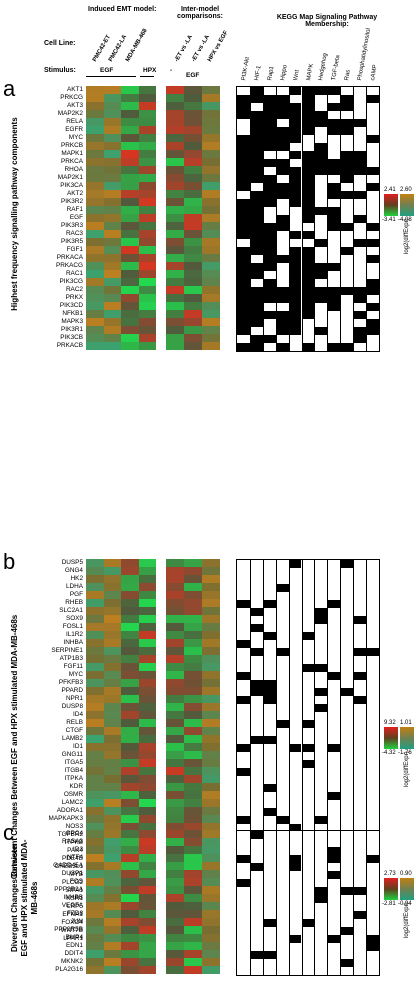  I want to click on gene-label: PRKACA, so click(69, 257).